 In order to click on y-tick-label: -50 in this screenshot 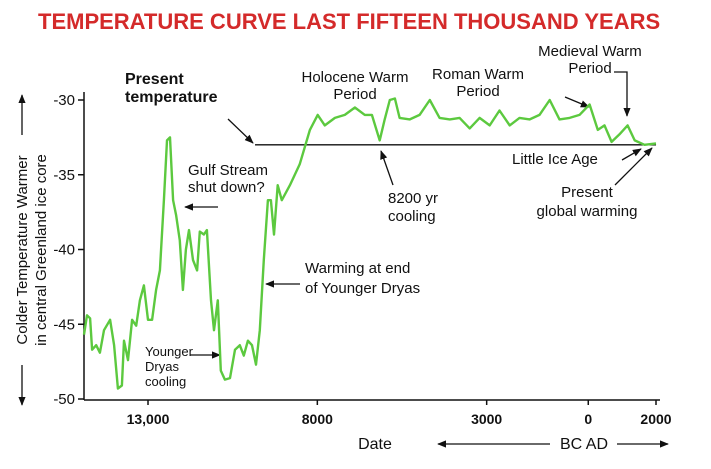, I will do `click(64, 399)`.